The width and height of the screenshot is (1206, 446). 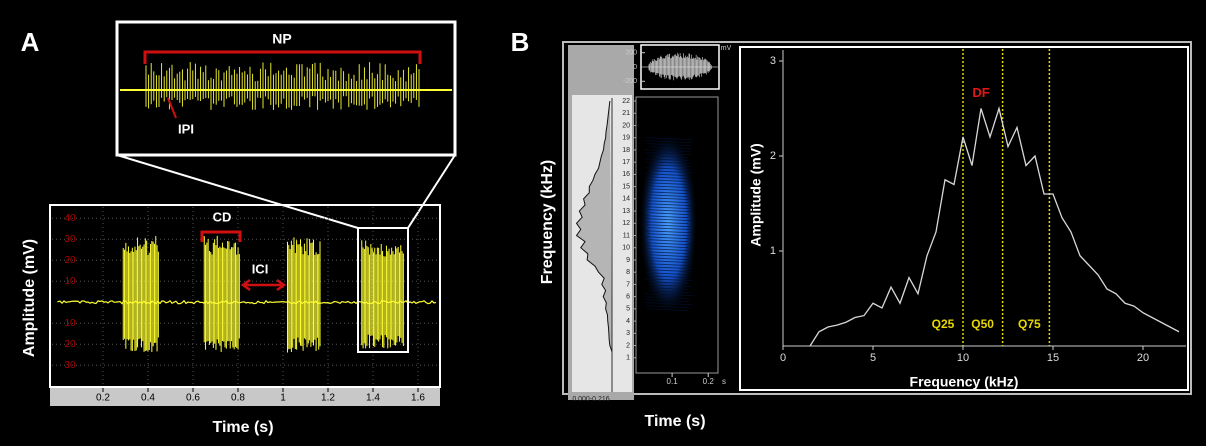 What do you see at coordinates (281, 39) in the screenshot?
I see `np-label: NP` at bounding box center [281, 39].